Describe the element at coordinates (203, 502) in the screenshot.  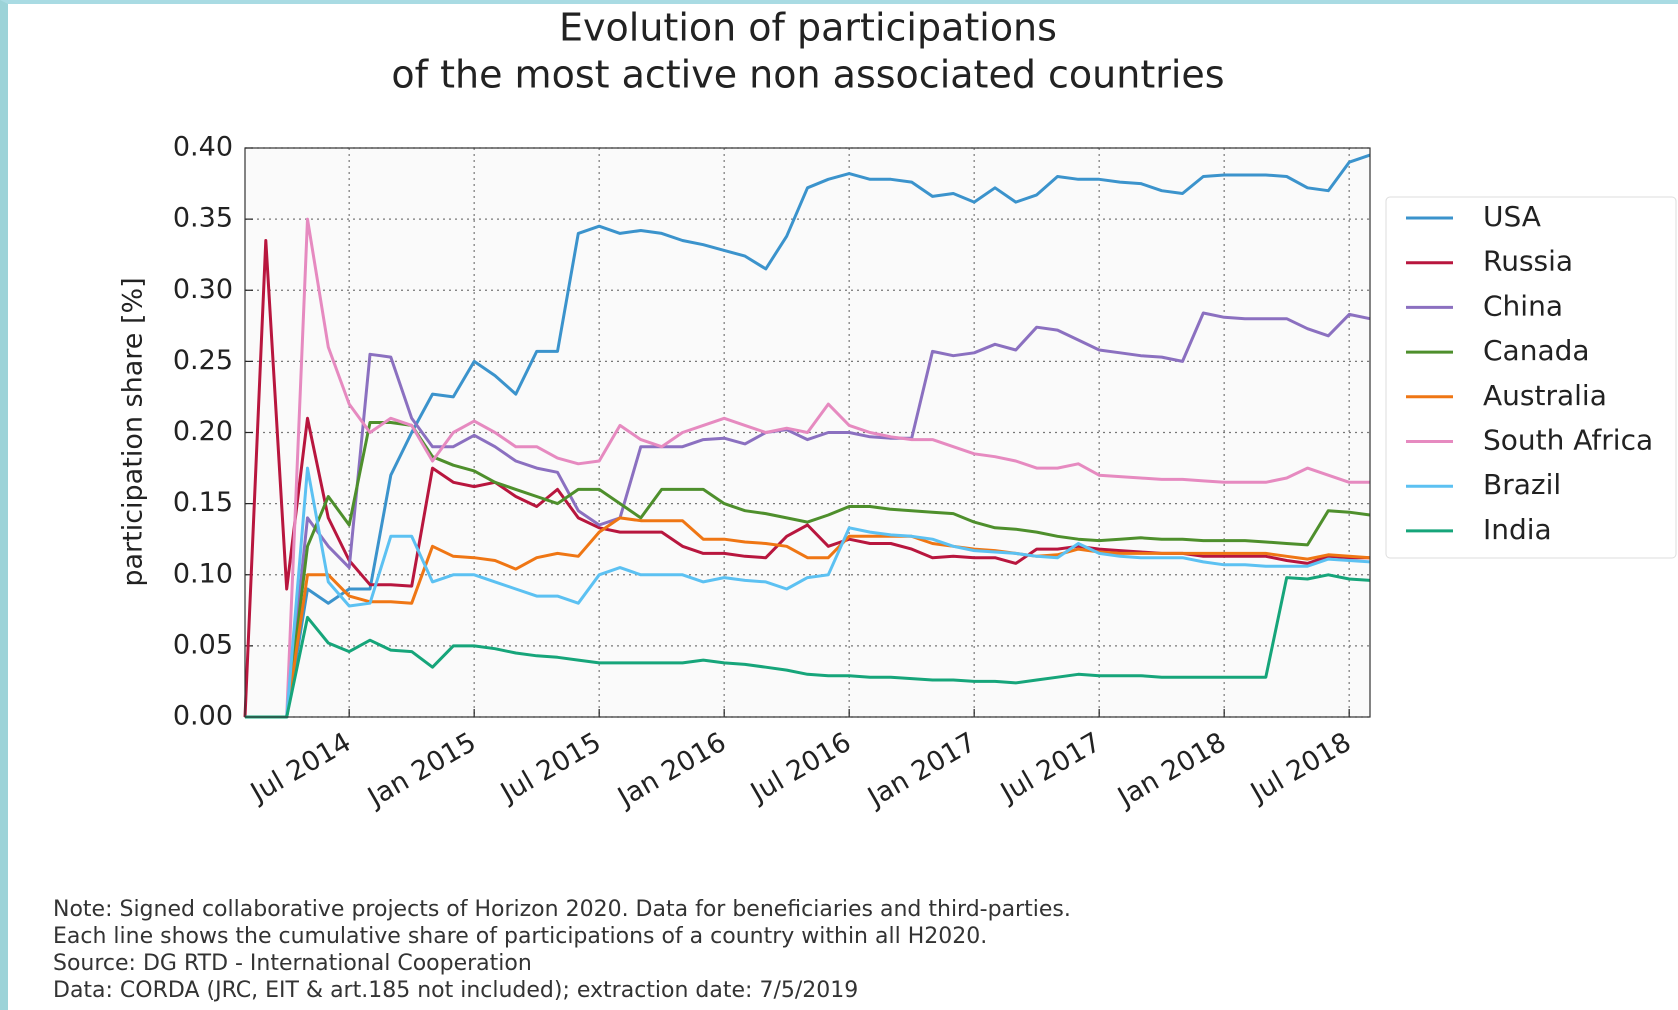
I see `y-tick-label: 0.15` at that location.